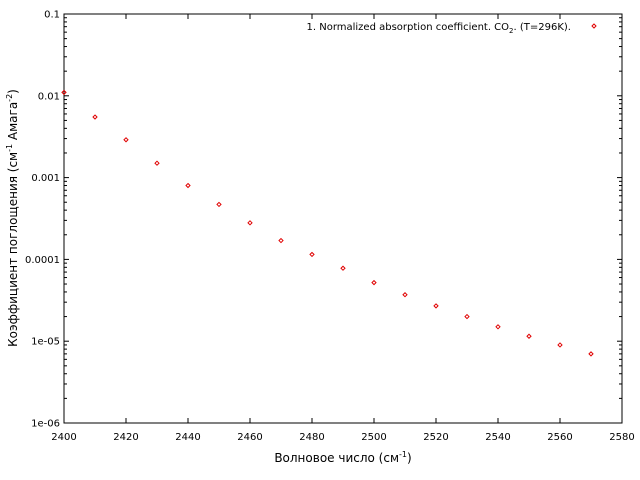  I want to click on y-tick-label: 1e-05, so click(45, 342).